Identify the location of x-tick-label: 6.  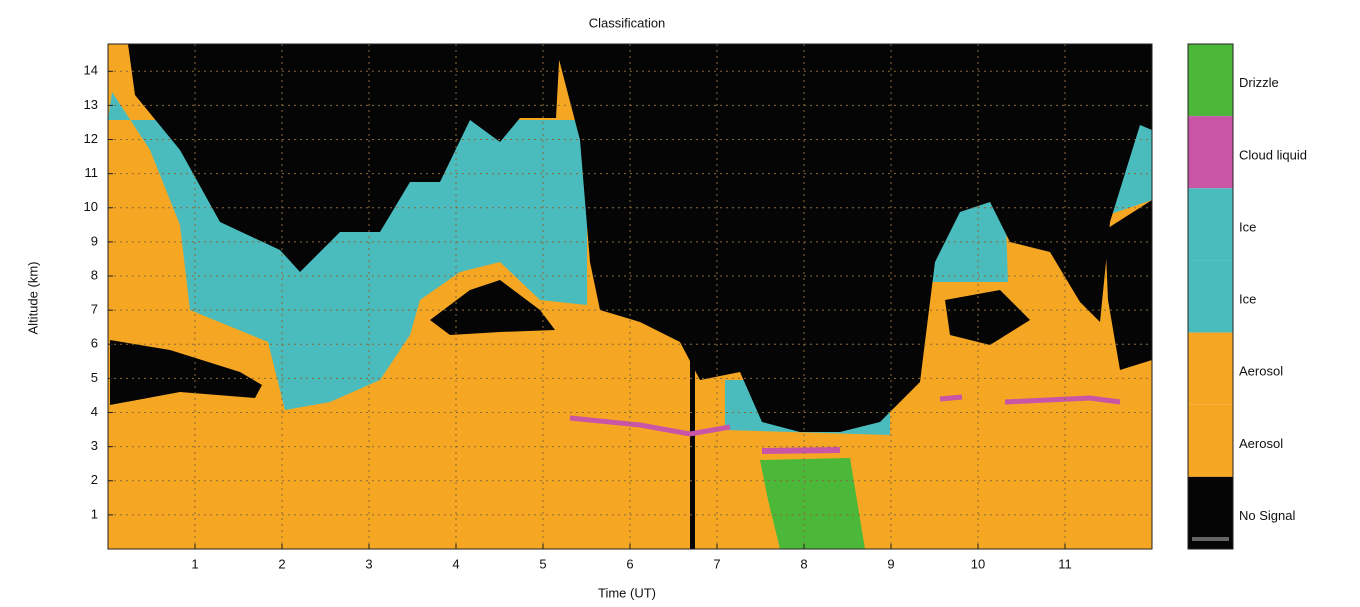
(629, 563).